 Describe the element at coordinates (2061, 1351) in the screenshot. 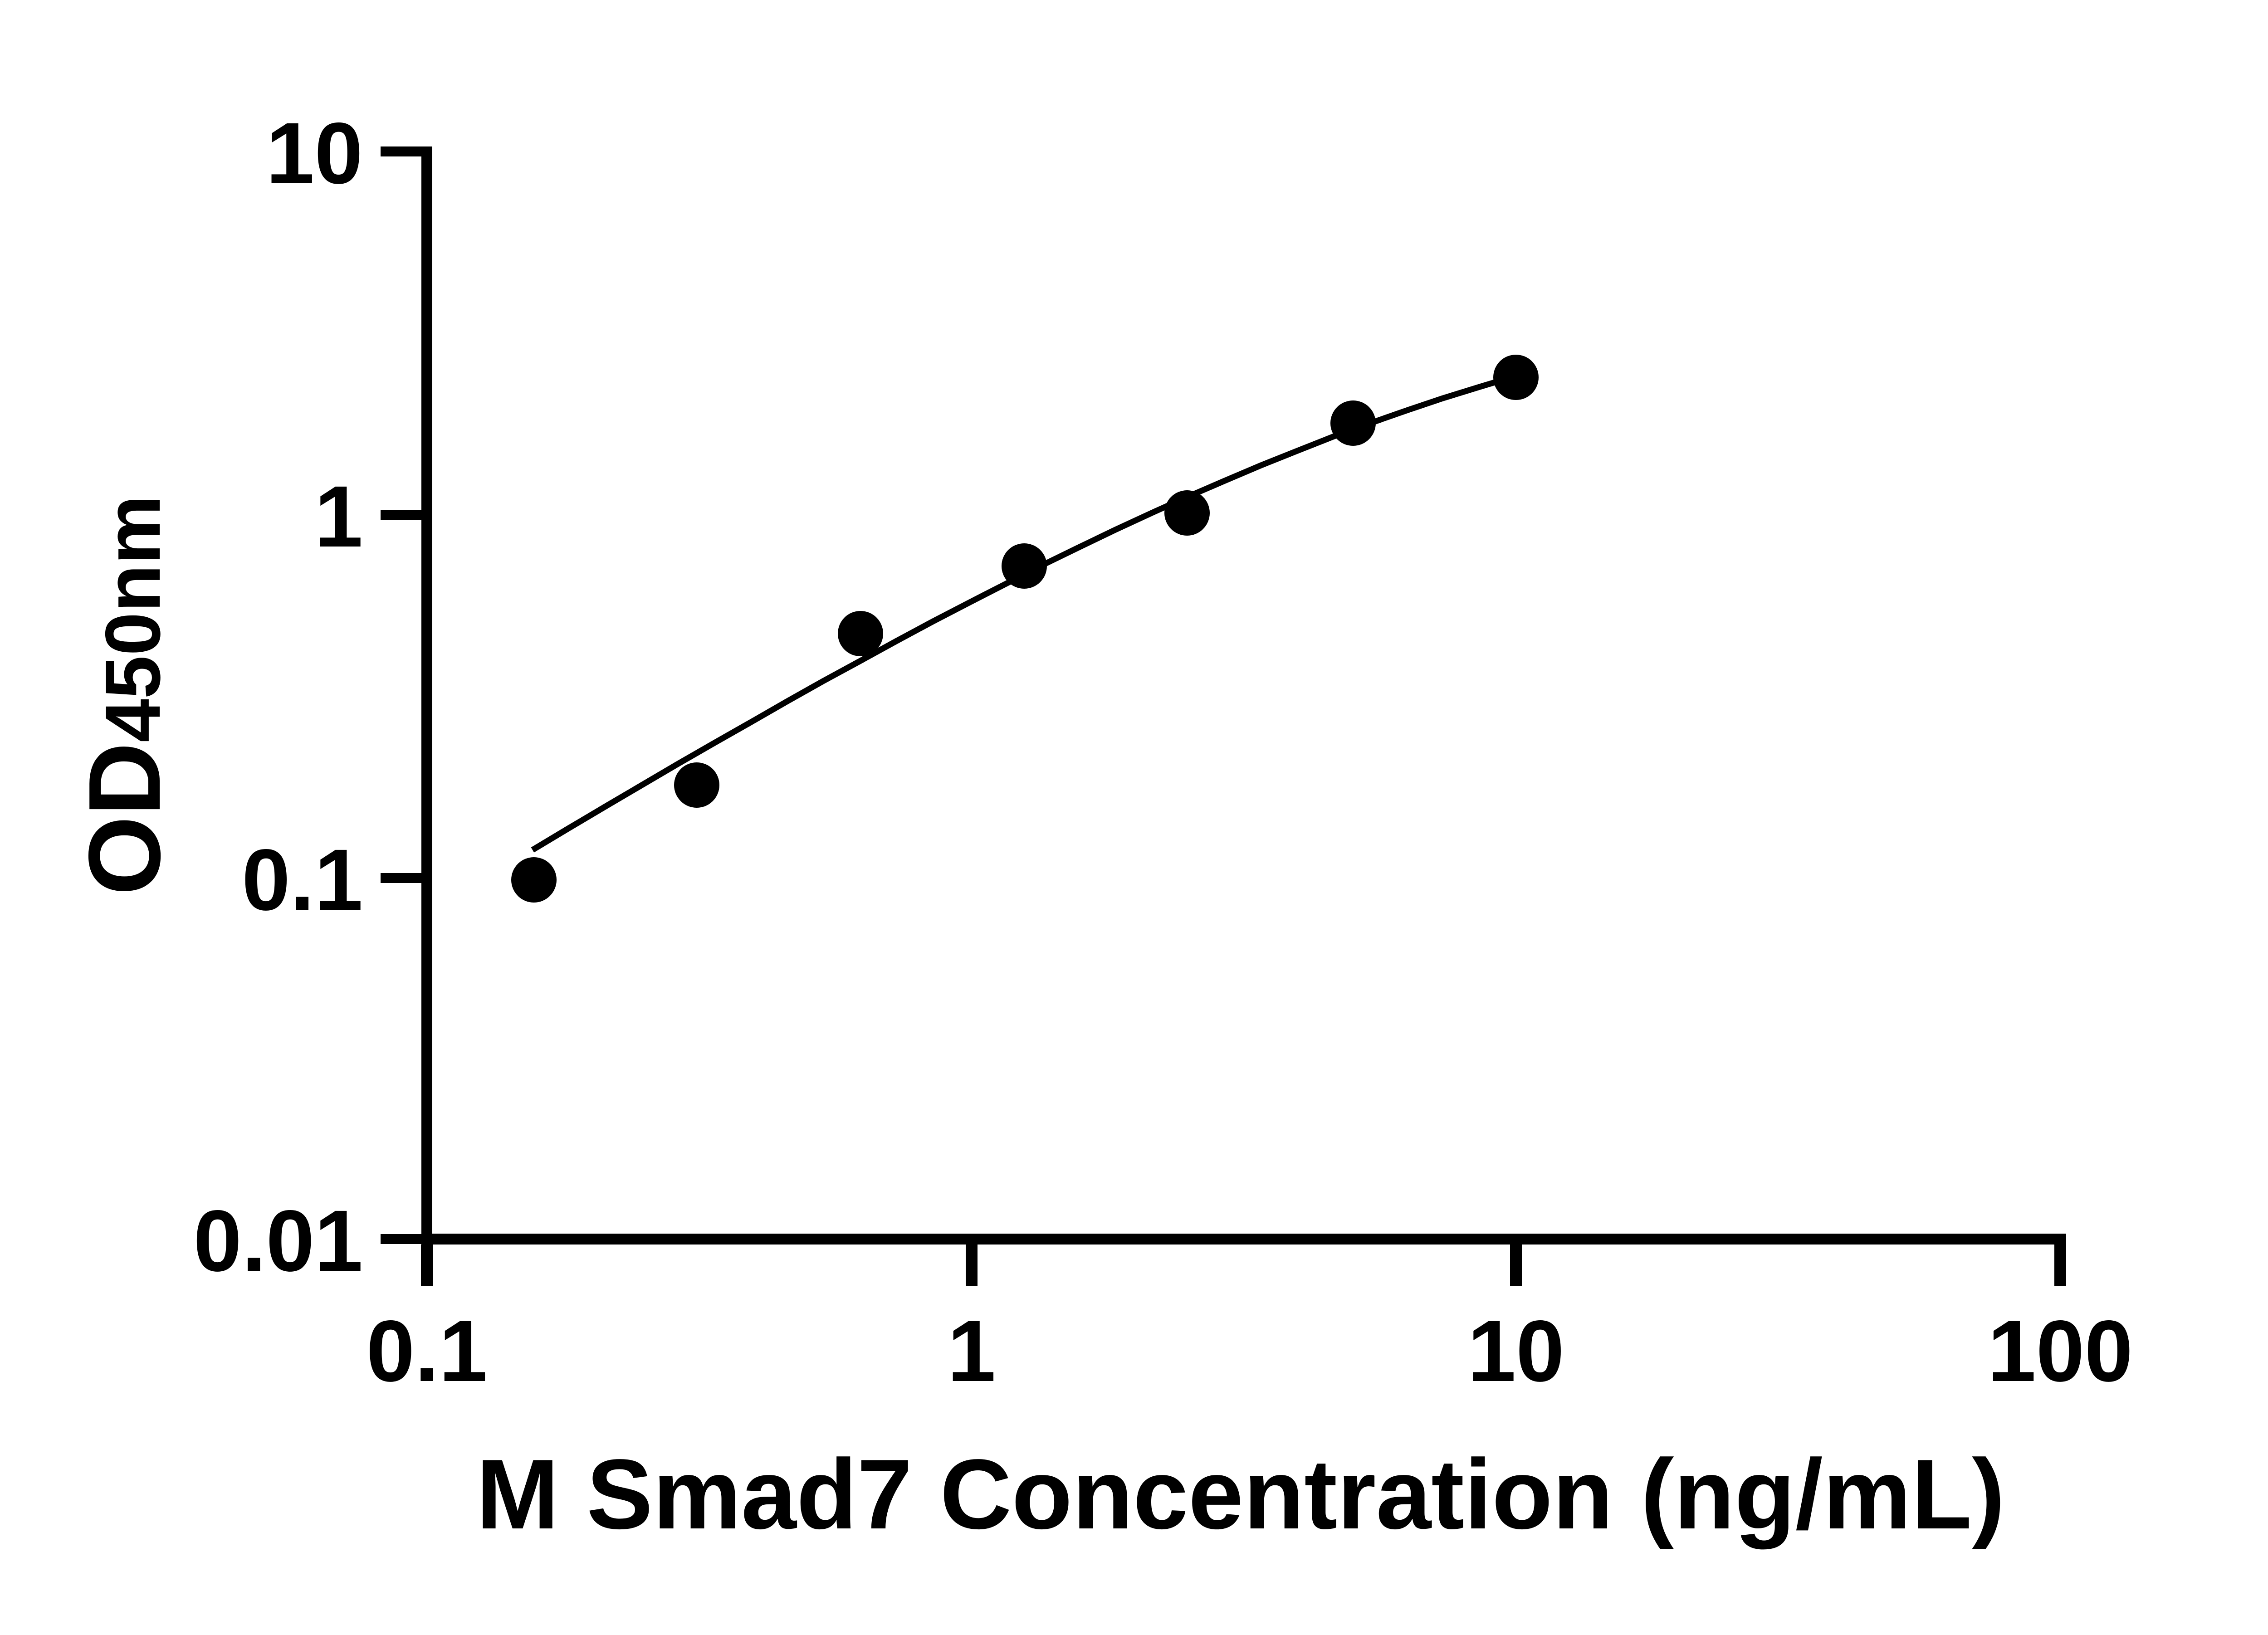

I see `svg-text: 100` at that location.